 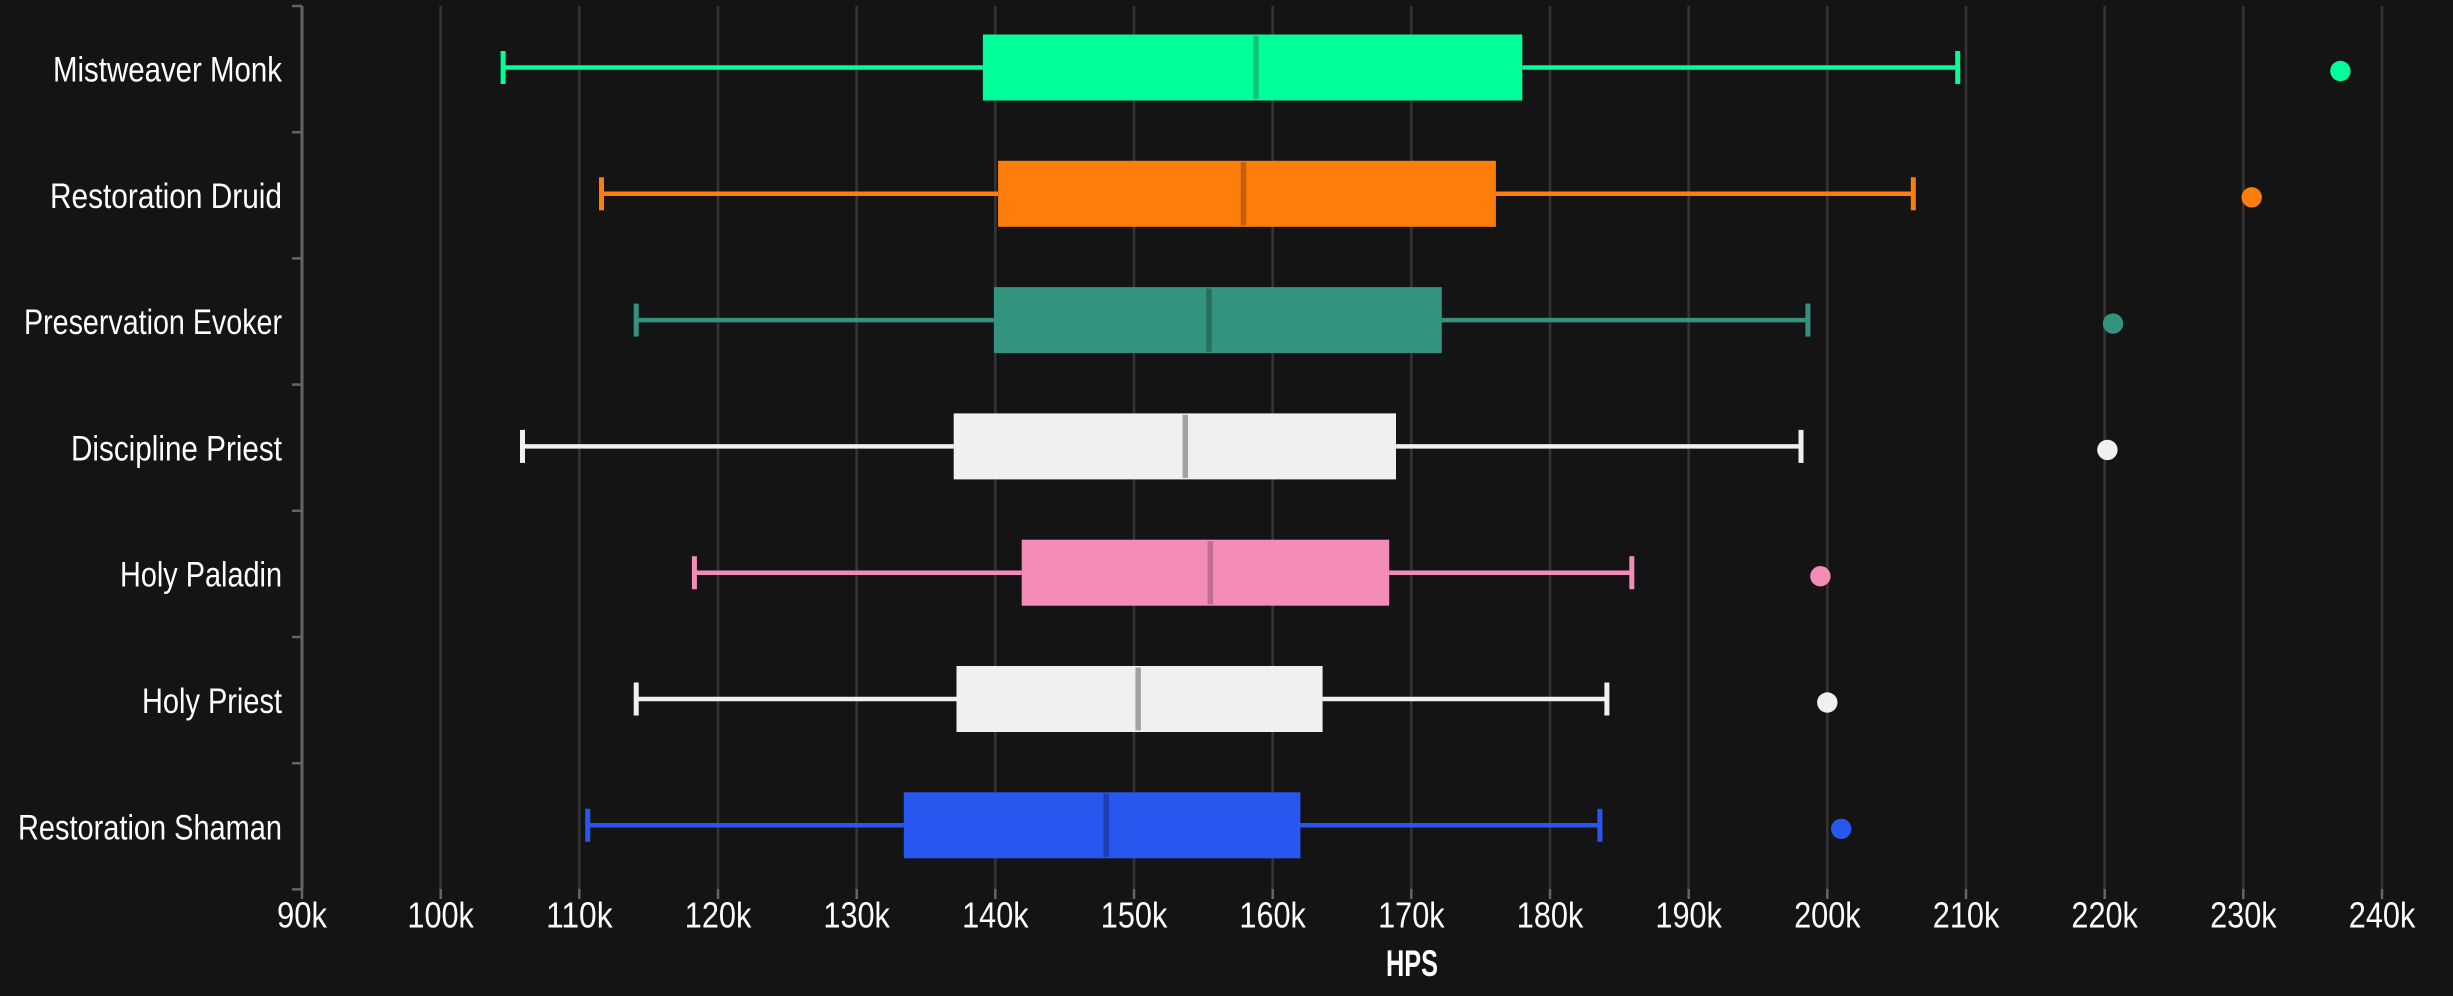 What do you see at coordinates (856, 915) in the screenshot?
I see `svg-text: 130k` at bounding box center [856, 915].